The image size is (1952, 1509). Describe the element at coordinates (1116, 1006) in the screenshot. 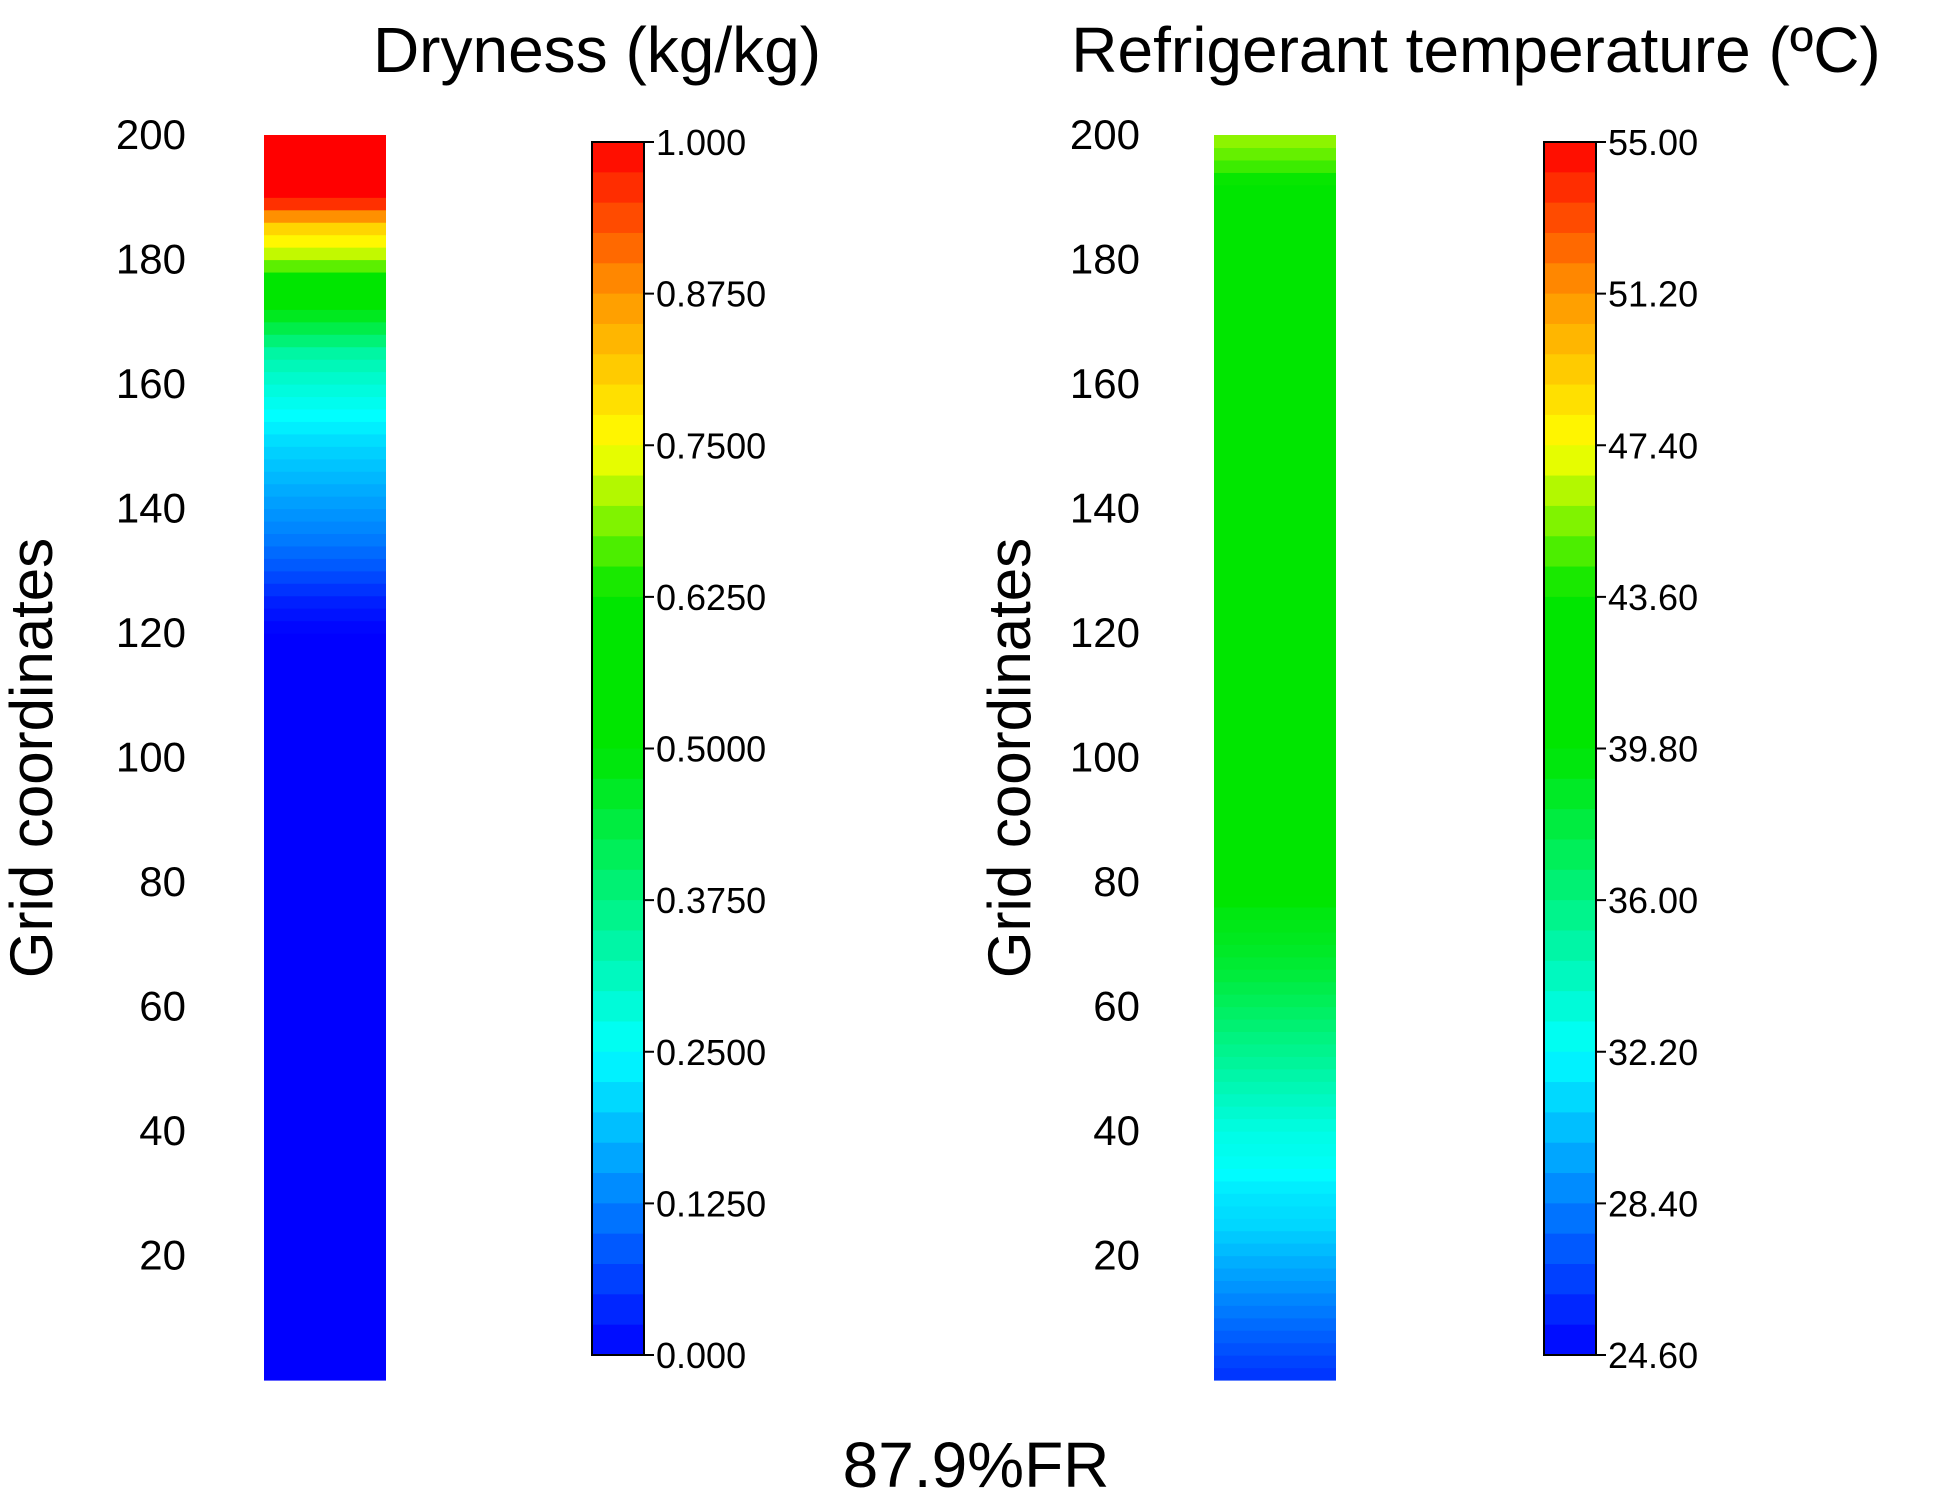

I see `y-tick-label: 60` at that location.